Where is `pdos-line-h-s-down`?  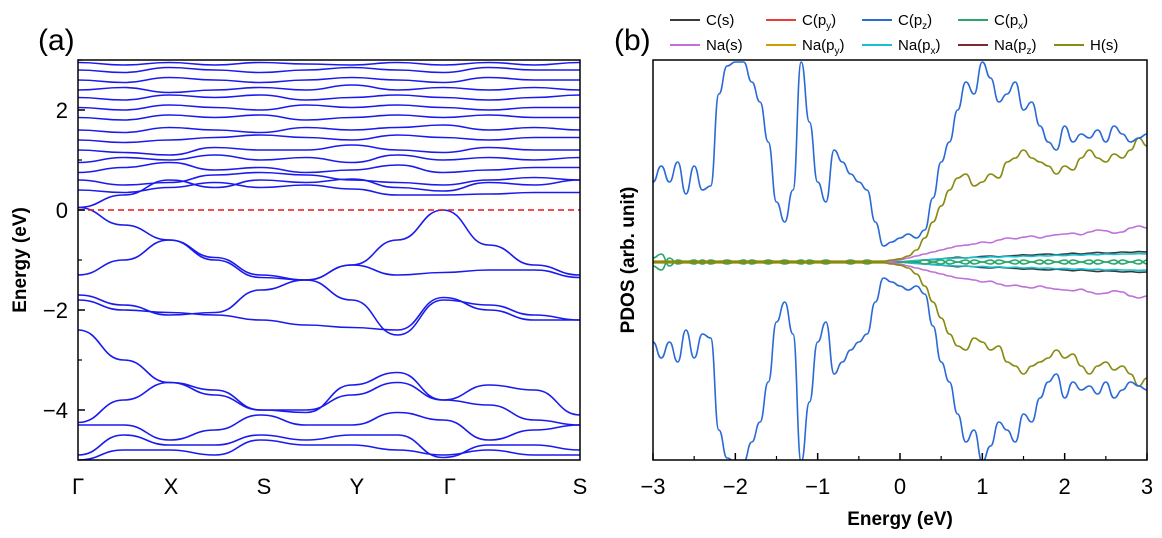 pdos-line-h-s-down is located at coordinates (900, 324).